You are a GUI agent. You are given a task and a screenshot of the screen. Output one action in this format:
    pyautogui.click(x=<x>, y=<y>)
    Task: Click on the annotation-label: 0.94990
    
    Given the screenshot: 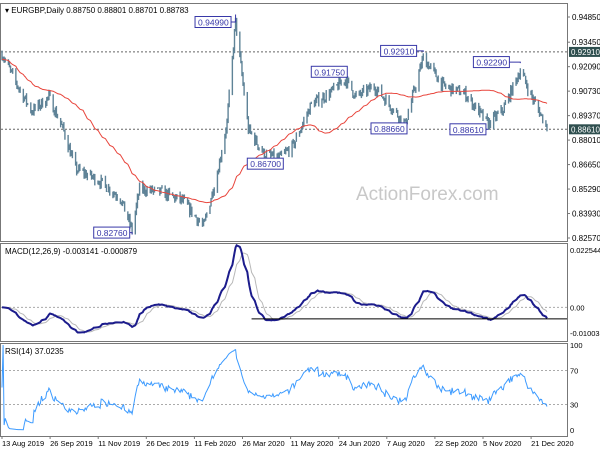 What is the action you would take?
    pyautogui.click(x=213, y=23)
    